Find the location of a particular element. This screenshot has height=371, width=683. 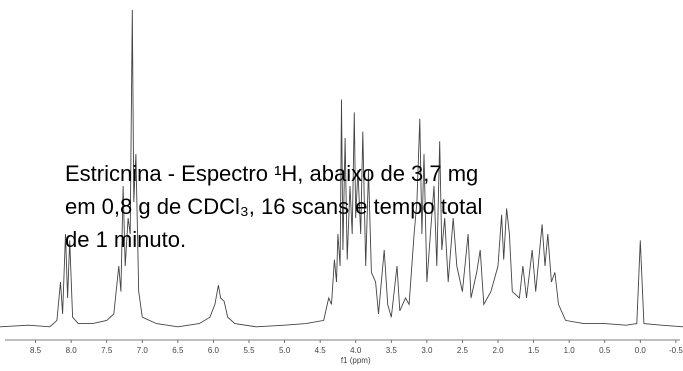

x-tick-label: 4.5 is located at coordinates (321, 350).